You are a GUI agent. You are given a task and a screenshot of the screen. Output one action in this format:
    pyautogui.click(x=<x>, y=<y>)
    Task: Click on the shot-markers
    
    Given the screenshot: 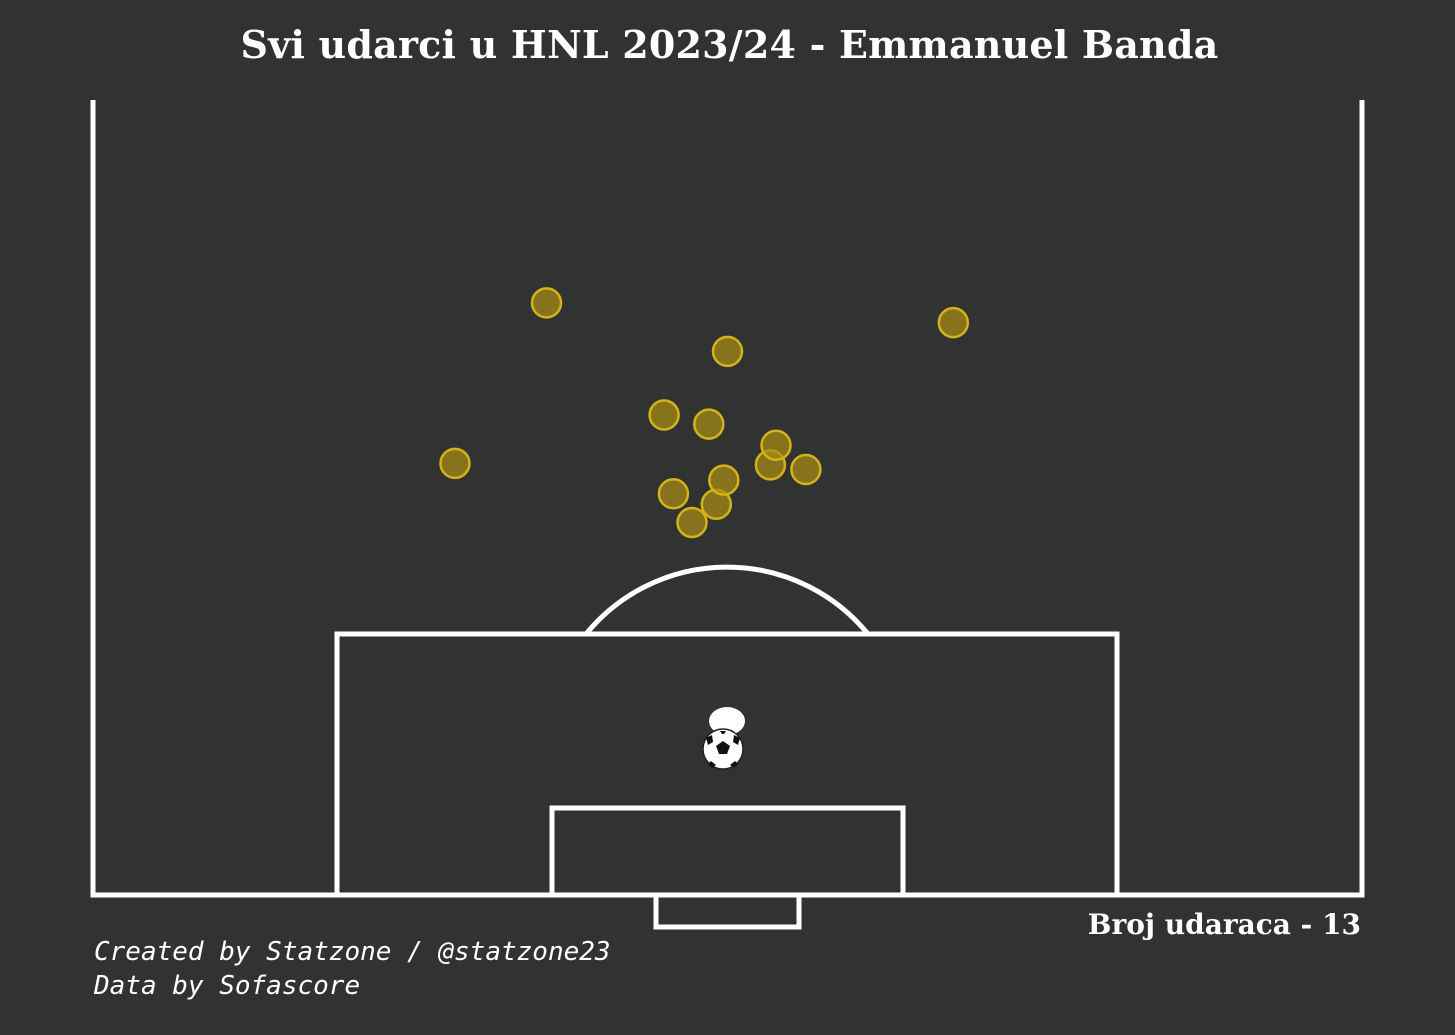 What is the action you would take?
    pyautogui.click(x=704, y=413)
    